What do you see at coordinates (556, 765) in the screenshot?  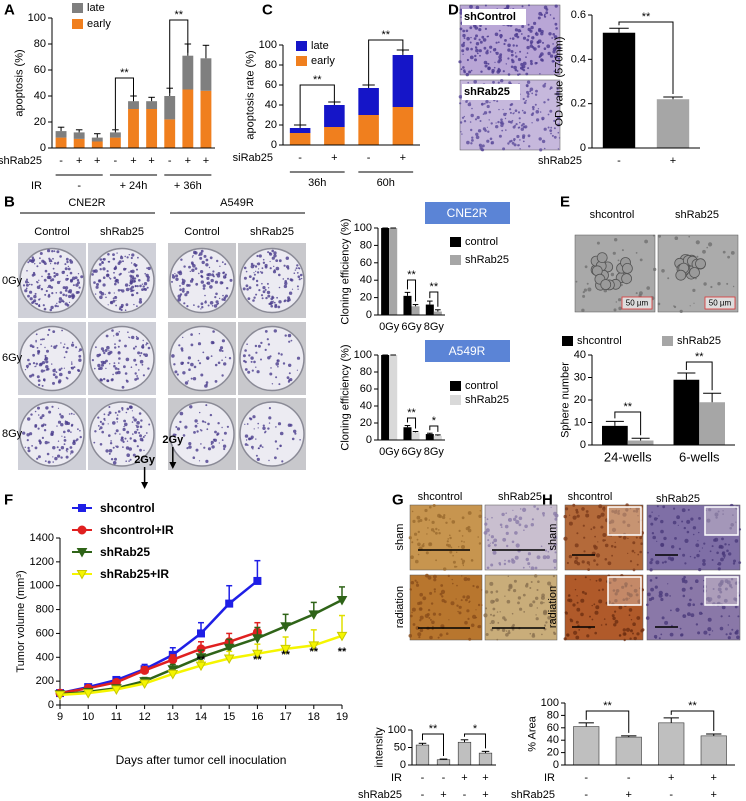 I see `y-tick-label: 0` at bounding box center [556, 765].